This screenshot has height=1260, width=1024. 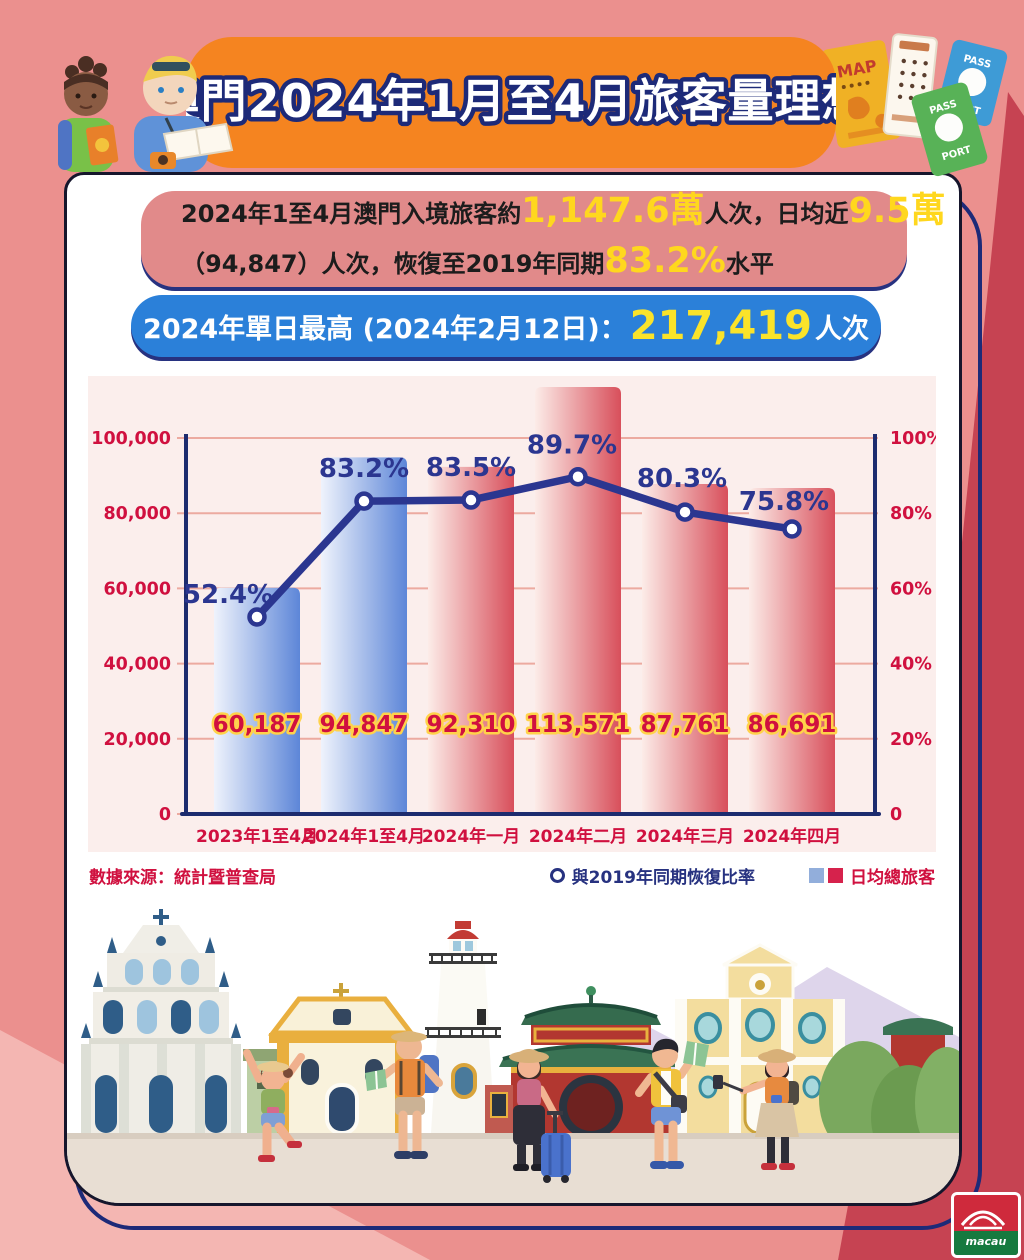 What do you see at coordinates (665, 261) in the screenshot?
I see `summary-highlight-recovery: 83.2%` at bounding box center [665, 261].